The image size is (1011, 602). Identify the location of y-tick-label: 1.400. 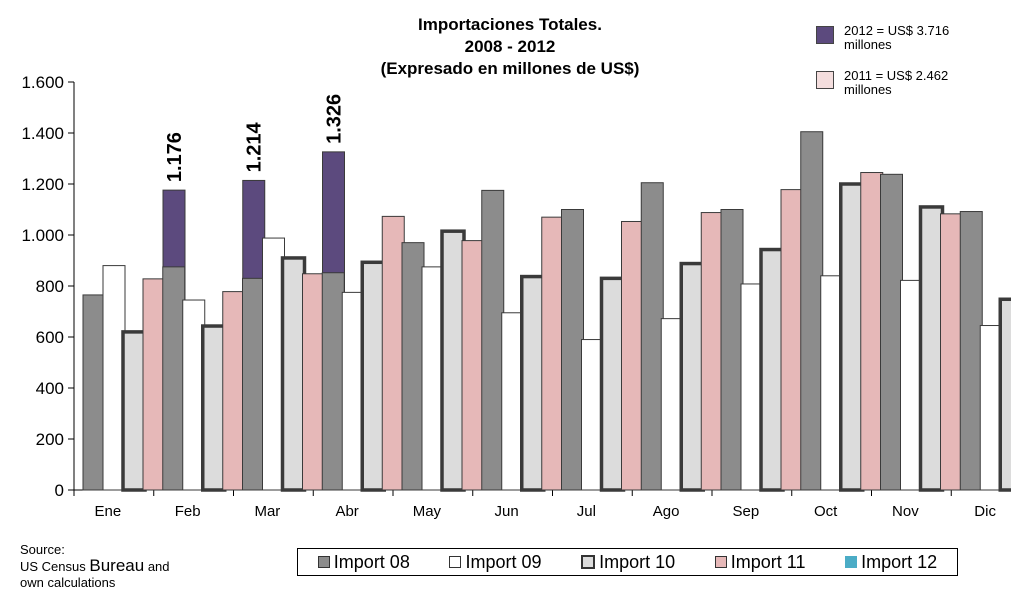
(42, 133).